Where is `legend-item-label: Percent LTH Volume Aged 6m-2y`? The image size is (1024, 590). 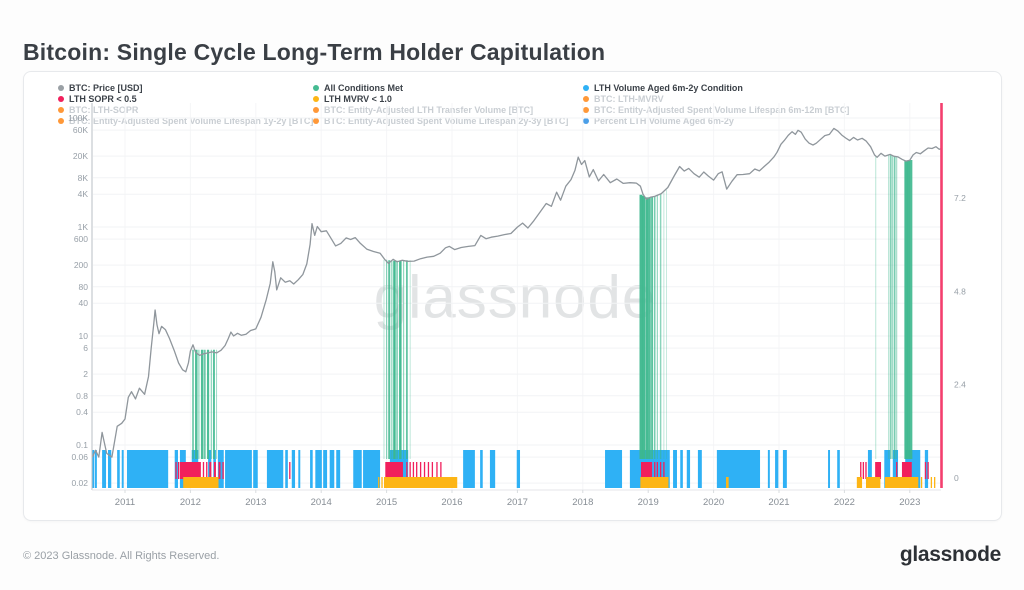 legend-item-label: Percent LTH Volume Aged 6m-2y is located at coordinates (664, 120).